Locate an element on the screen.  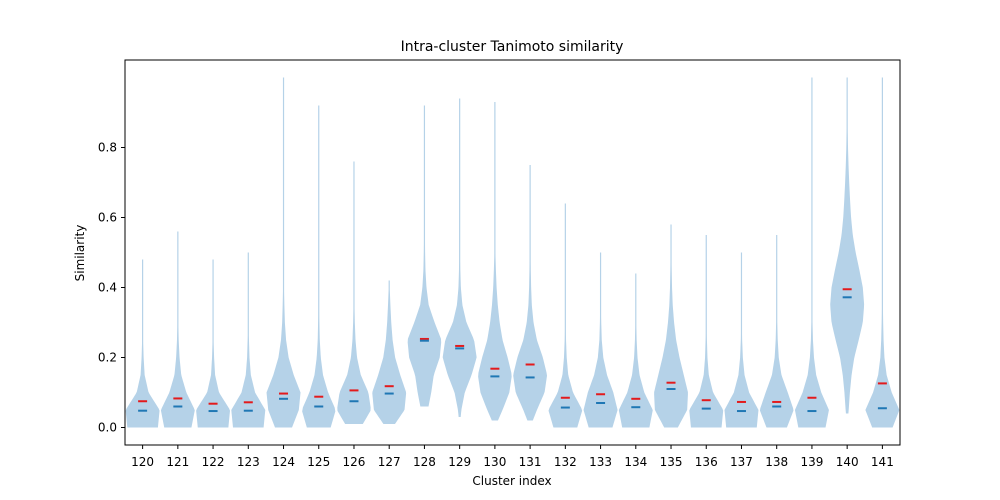
x-tick-label-121: 121 is located at coordinates (177, 462).